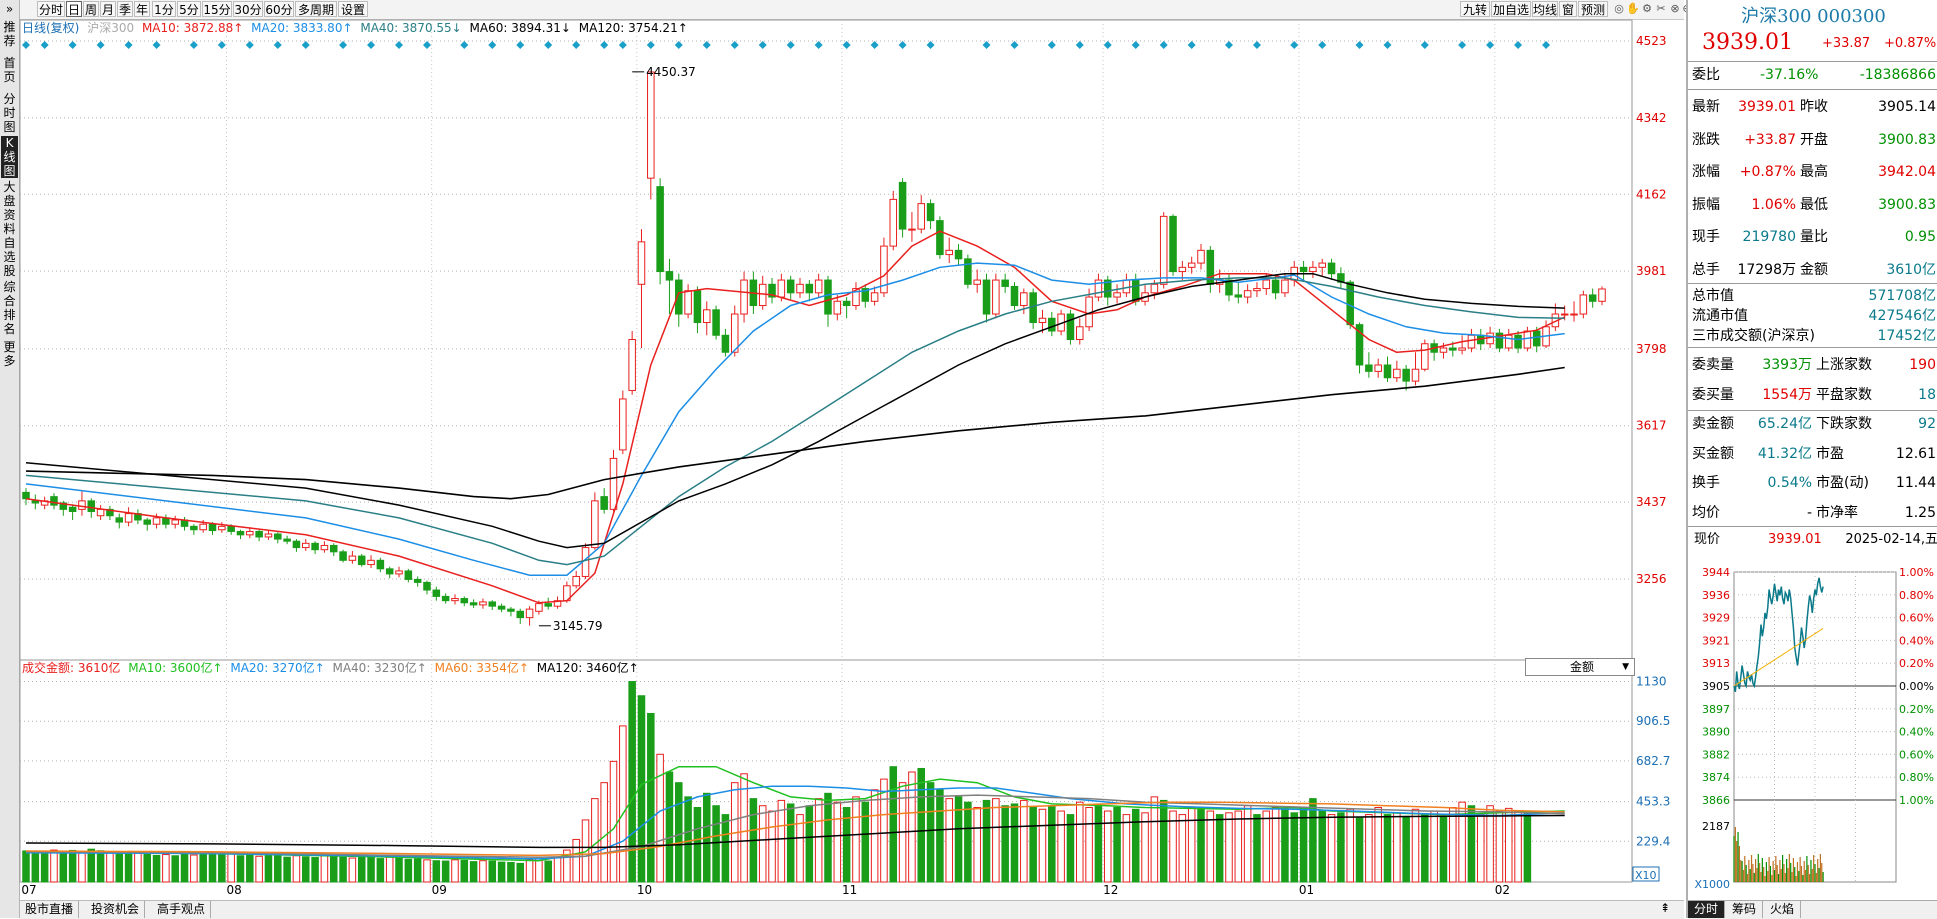 The width and height of the screenshot is (1937, 919). What do you see at coordinates (1475, 9) in the screenshot?
I see `nine-turn-button: 九转` at bounding box center [1475, 9].